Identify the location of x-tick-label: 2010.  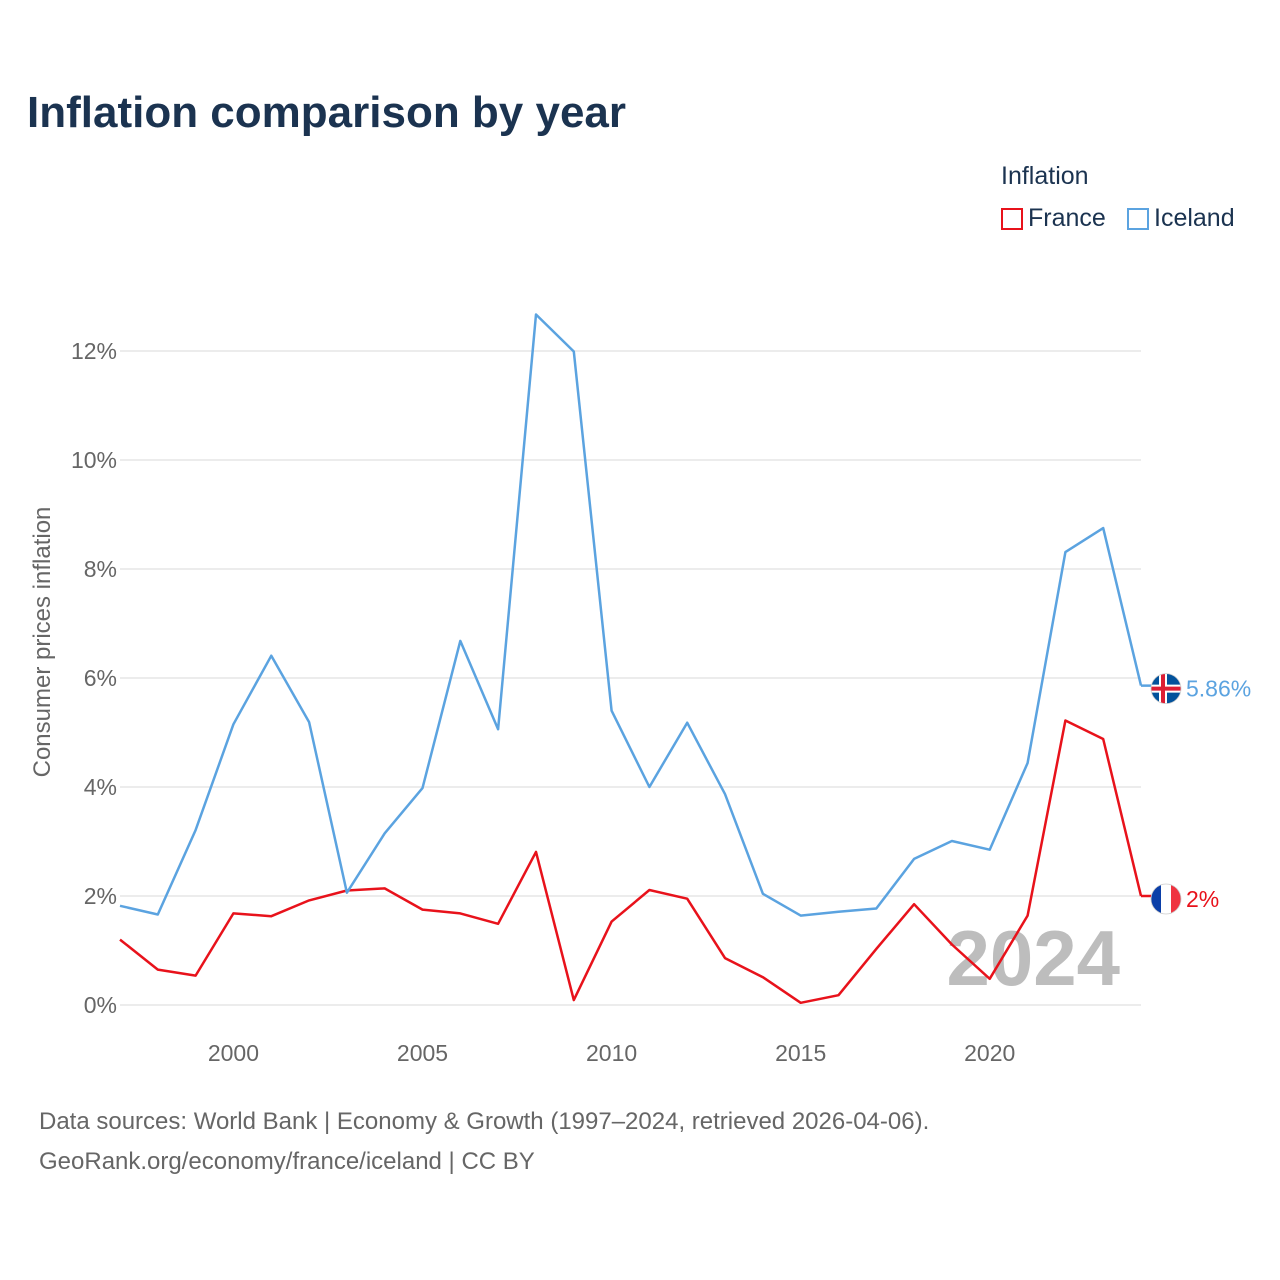
(611, 1053).